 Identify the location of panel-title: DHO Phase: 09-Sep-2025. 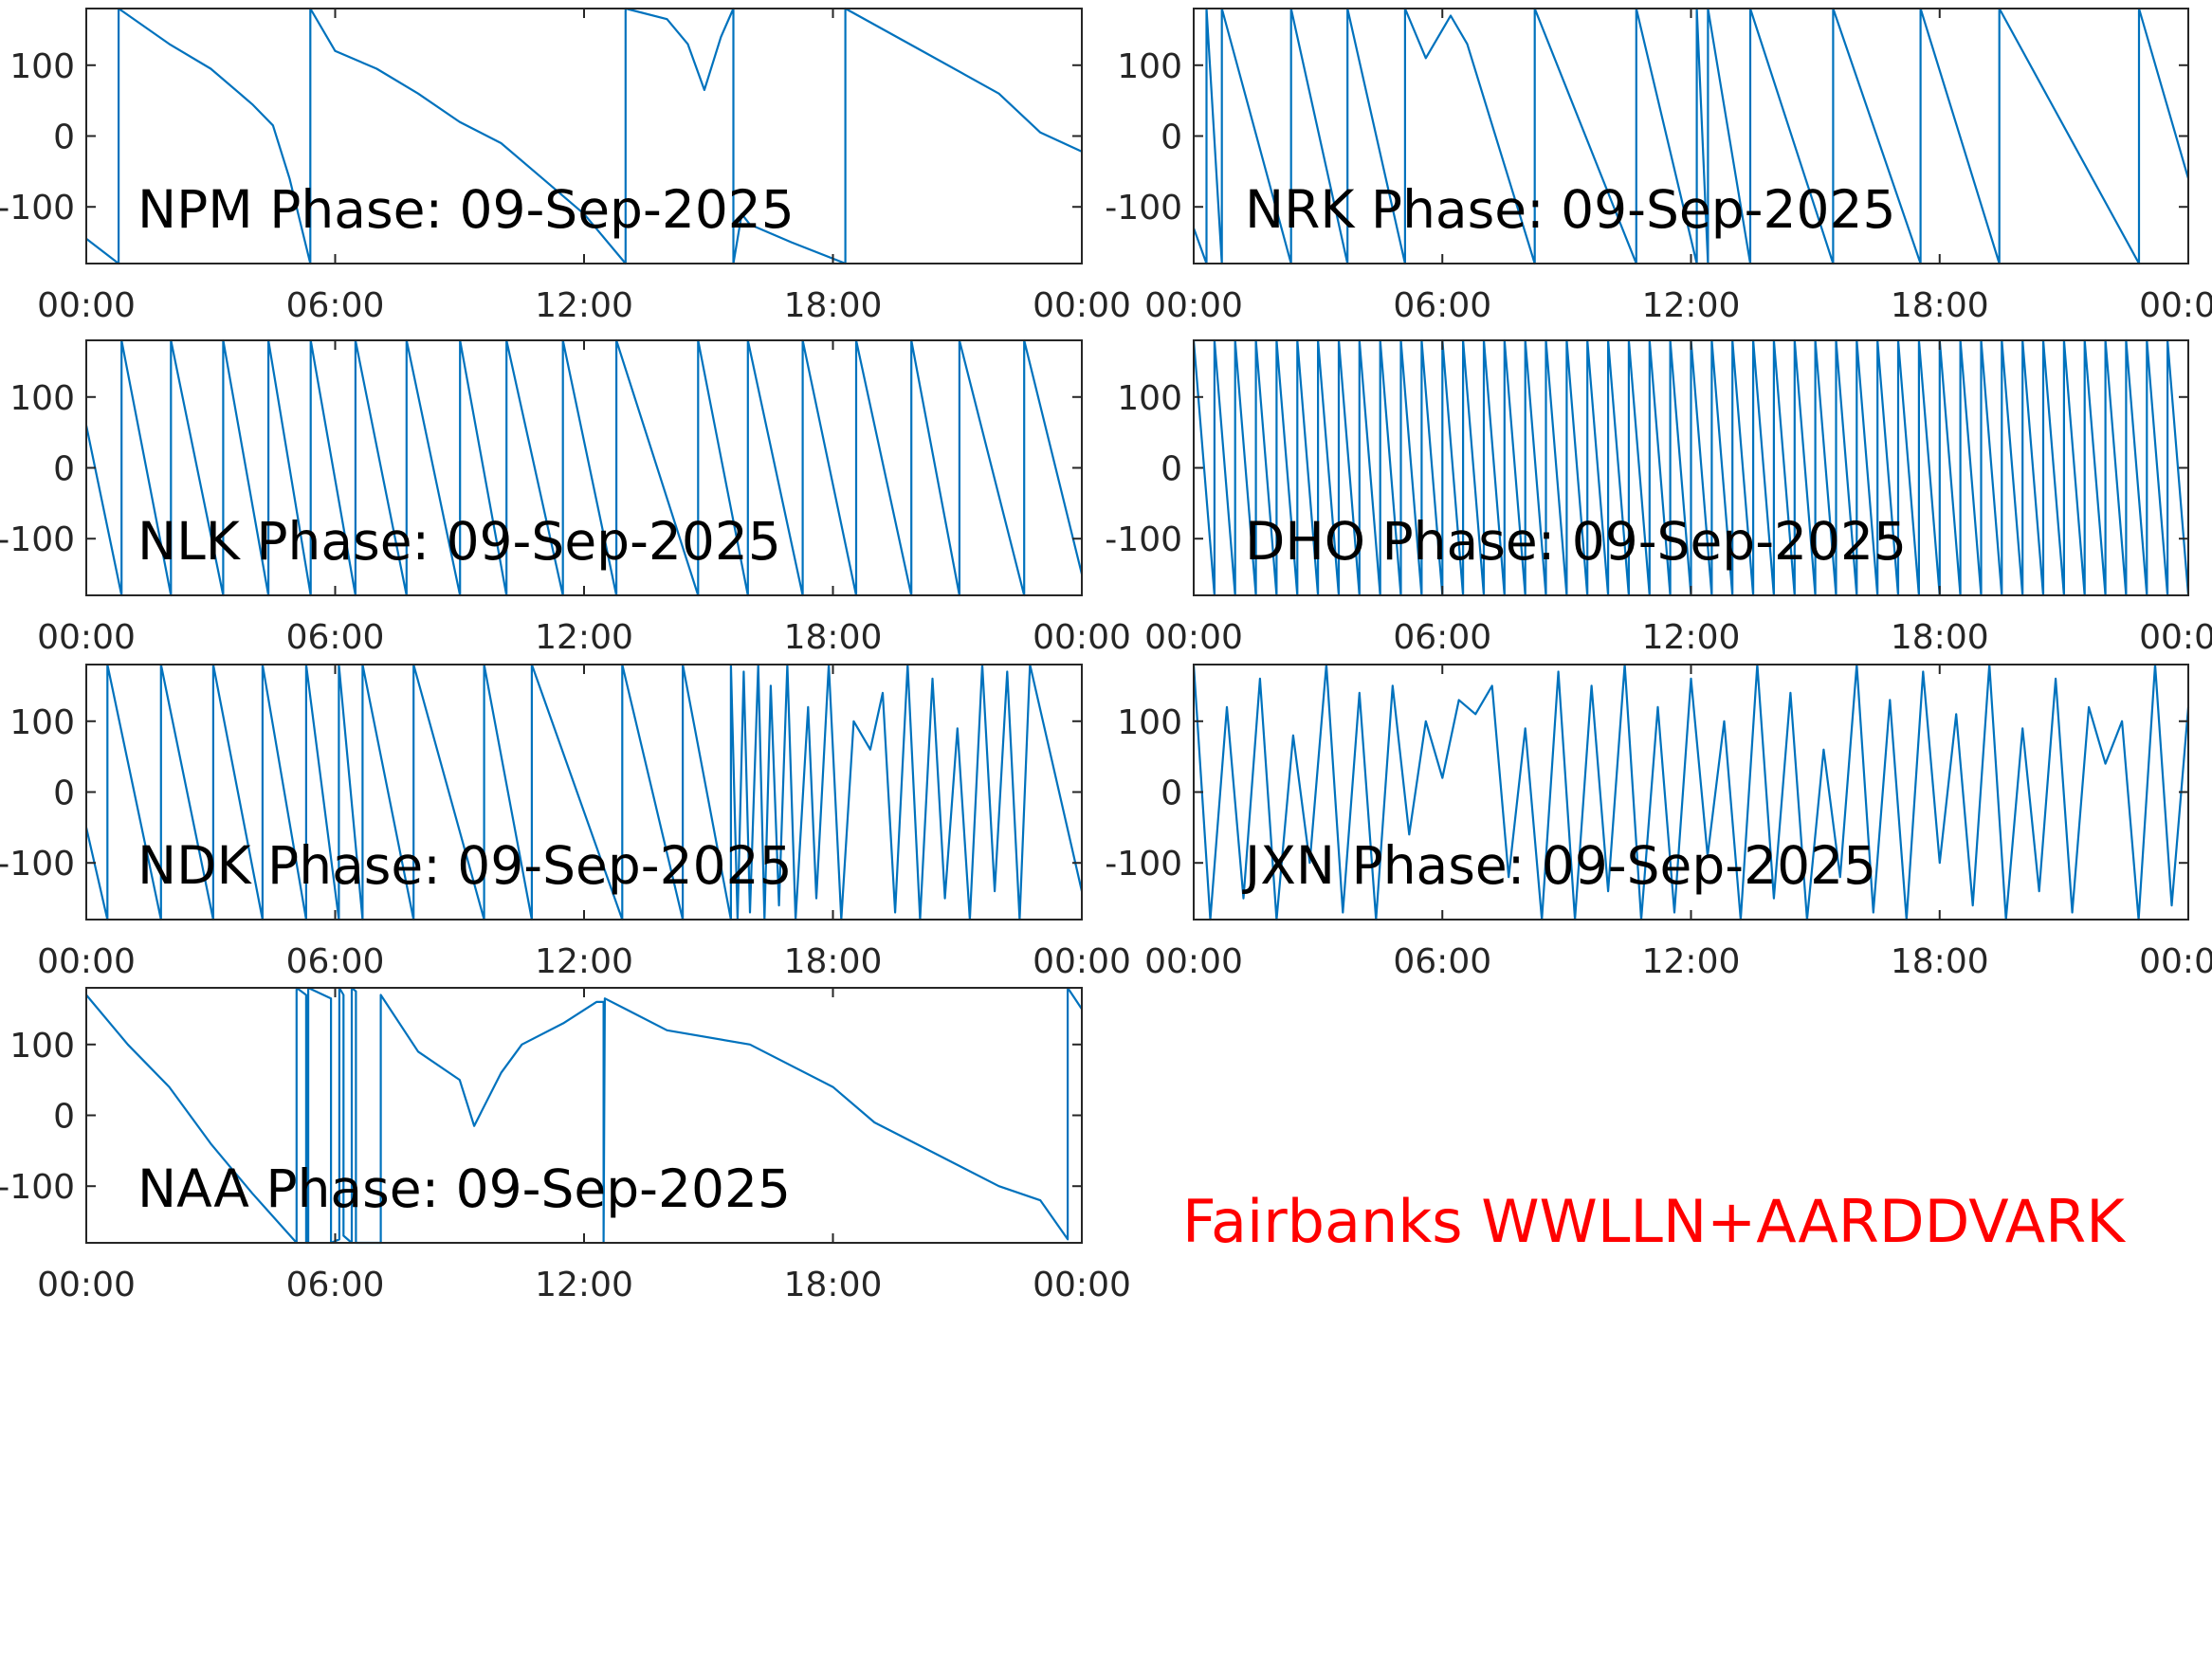
(1576, 541).